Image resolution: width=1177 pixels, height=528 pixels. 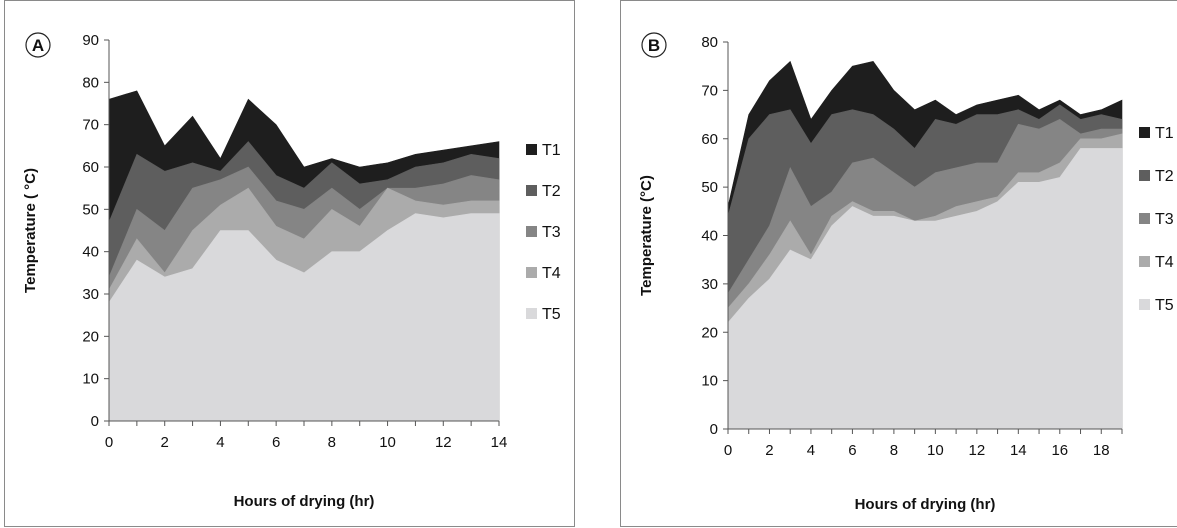 I want to click on chart-b-y-tick-label: 70, so click(x=709, y=90).